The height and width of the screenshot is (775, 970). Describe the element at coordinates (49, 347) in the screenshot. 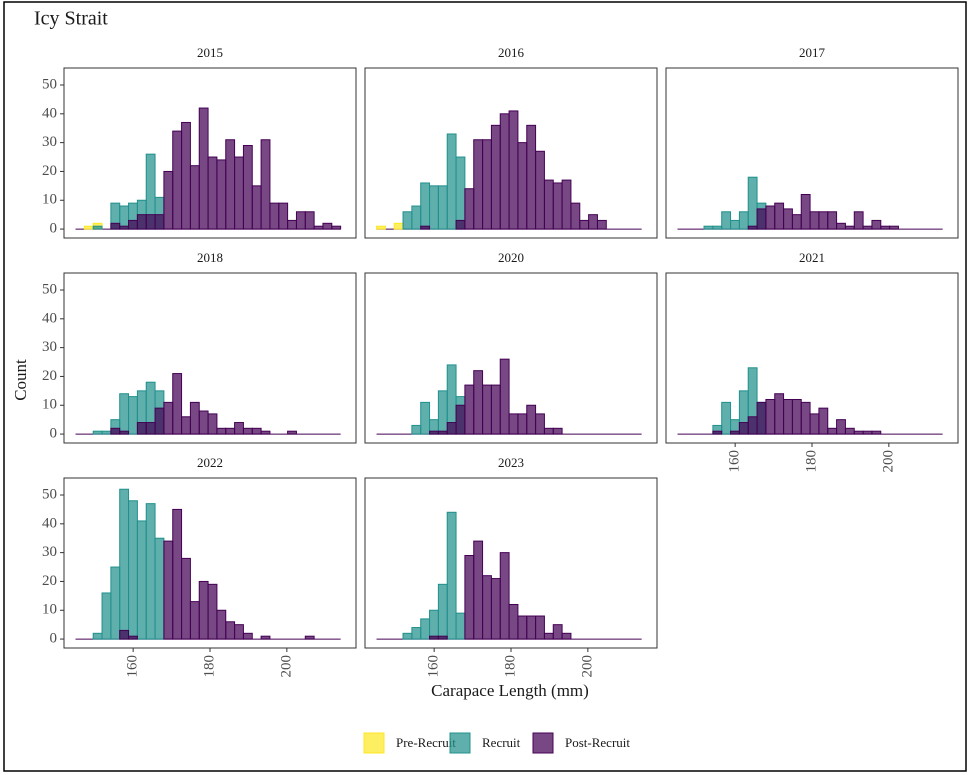

I see `y-tick-label: 30` at that location.